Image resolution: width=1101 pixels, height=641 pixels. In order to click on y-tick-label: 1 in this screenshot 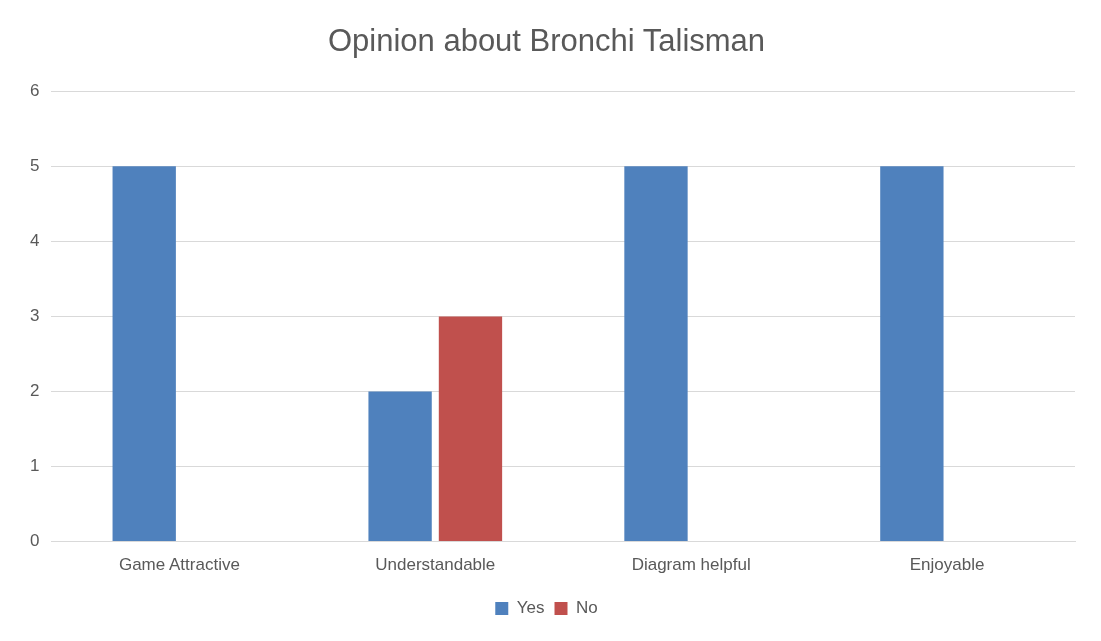, I will do `click(34, 466)`.